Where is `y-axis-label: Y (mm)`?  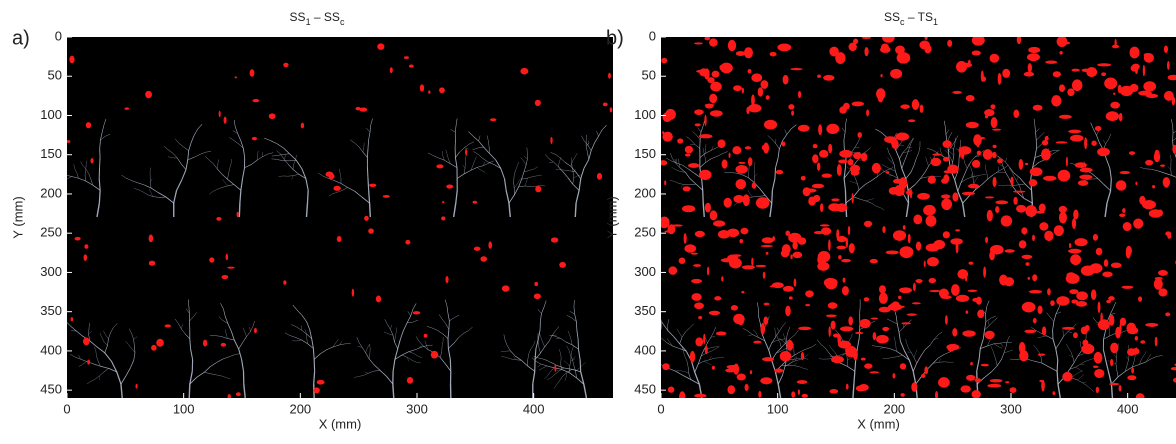
y-axis-label: Y (mm) is located at coordinates (611, 217).